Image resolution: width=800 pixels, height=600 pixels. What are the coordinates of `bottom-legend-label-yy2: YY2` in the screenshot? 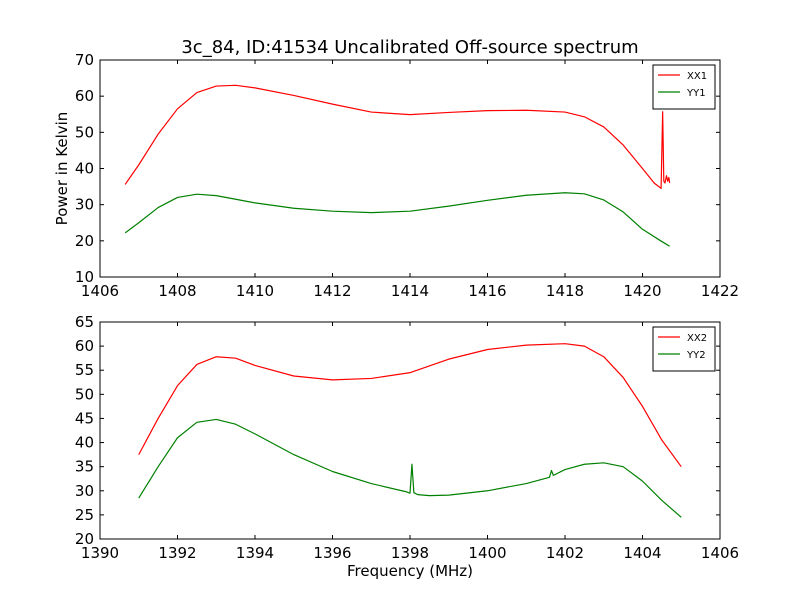 It's located at (696, 355).